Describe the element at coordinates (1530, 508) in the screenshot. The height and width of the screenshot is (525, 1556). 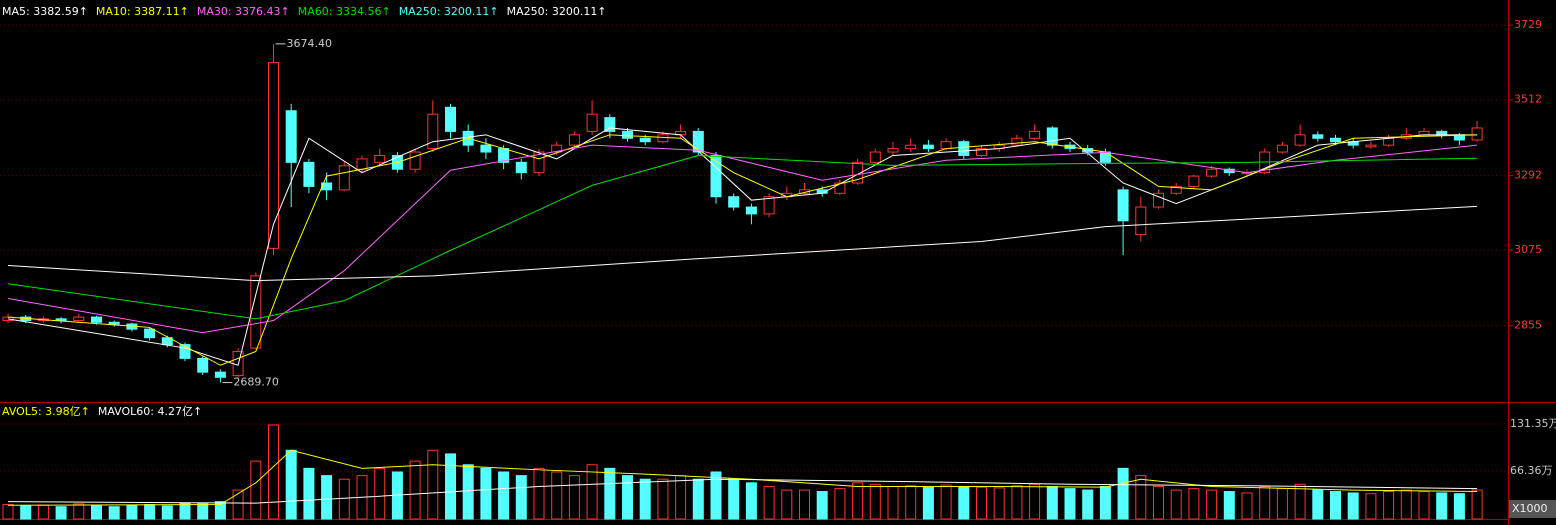
I see `unit-label: X1000` at that location.